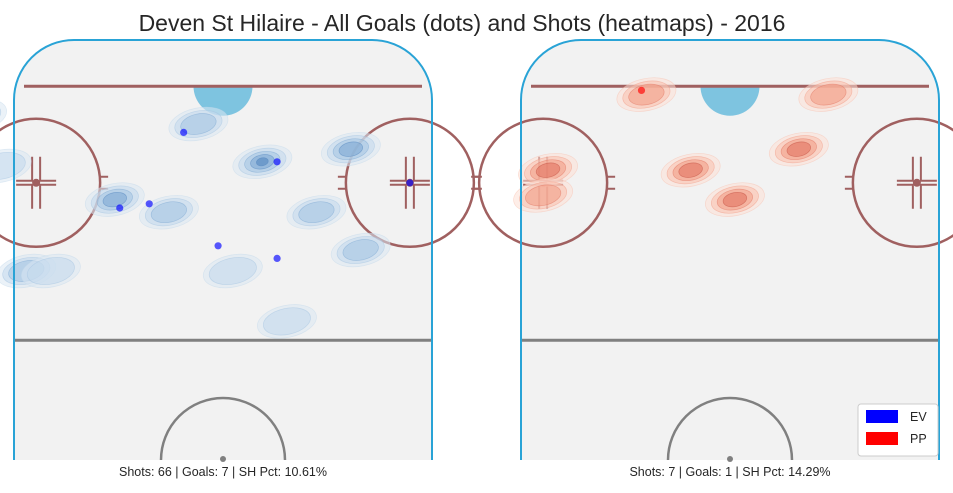 Image resolution: width=953 pixels, height=493 pixels. I want to click on legend-swatch-ev, so click(882, 416).